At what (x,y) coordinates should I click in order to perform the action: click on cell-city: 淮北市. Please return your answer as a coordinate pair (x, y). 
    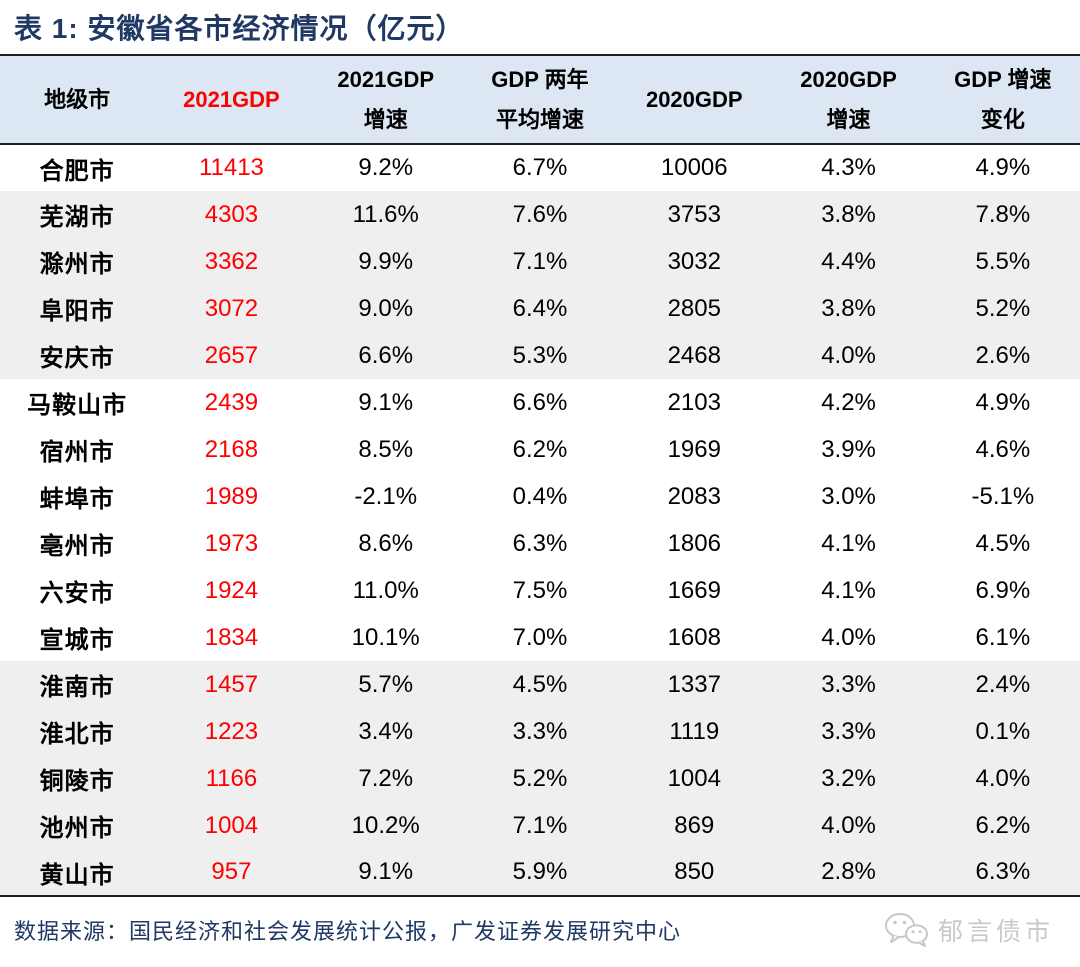
    Looking at the image, I should click on (77, 734).